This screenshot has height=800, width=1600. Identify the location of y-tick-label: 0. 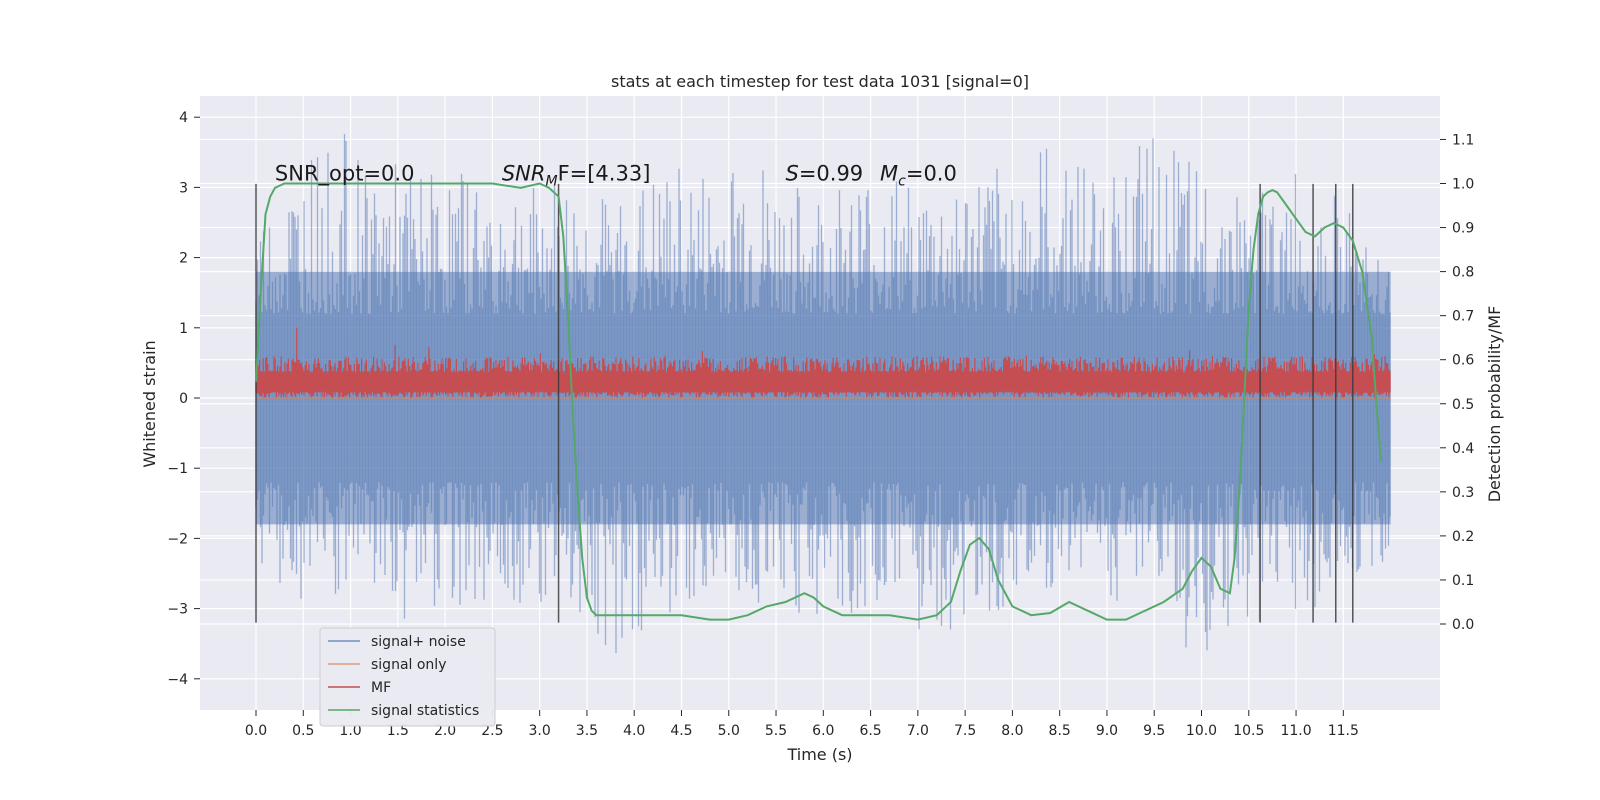
(183, 399).